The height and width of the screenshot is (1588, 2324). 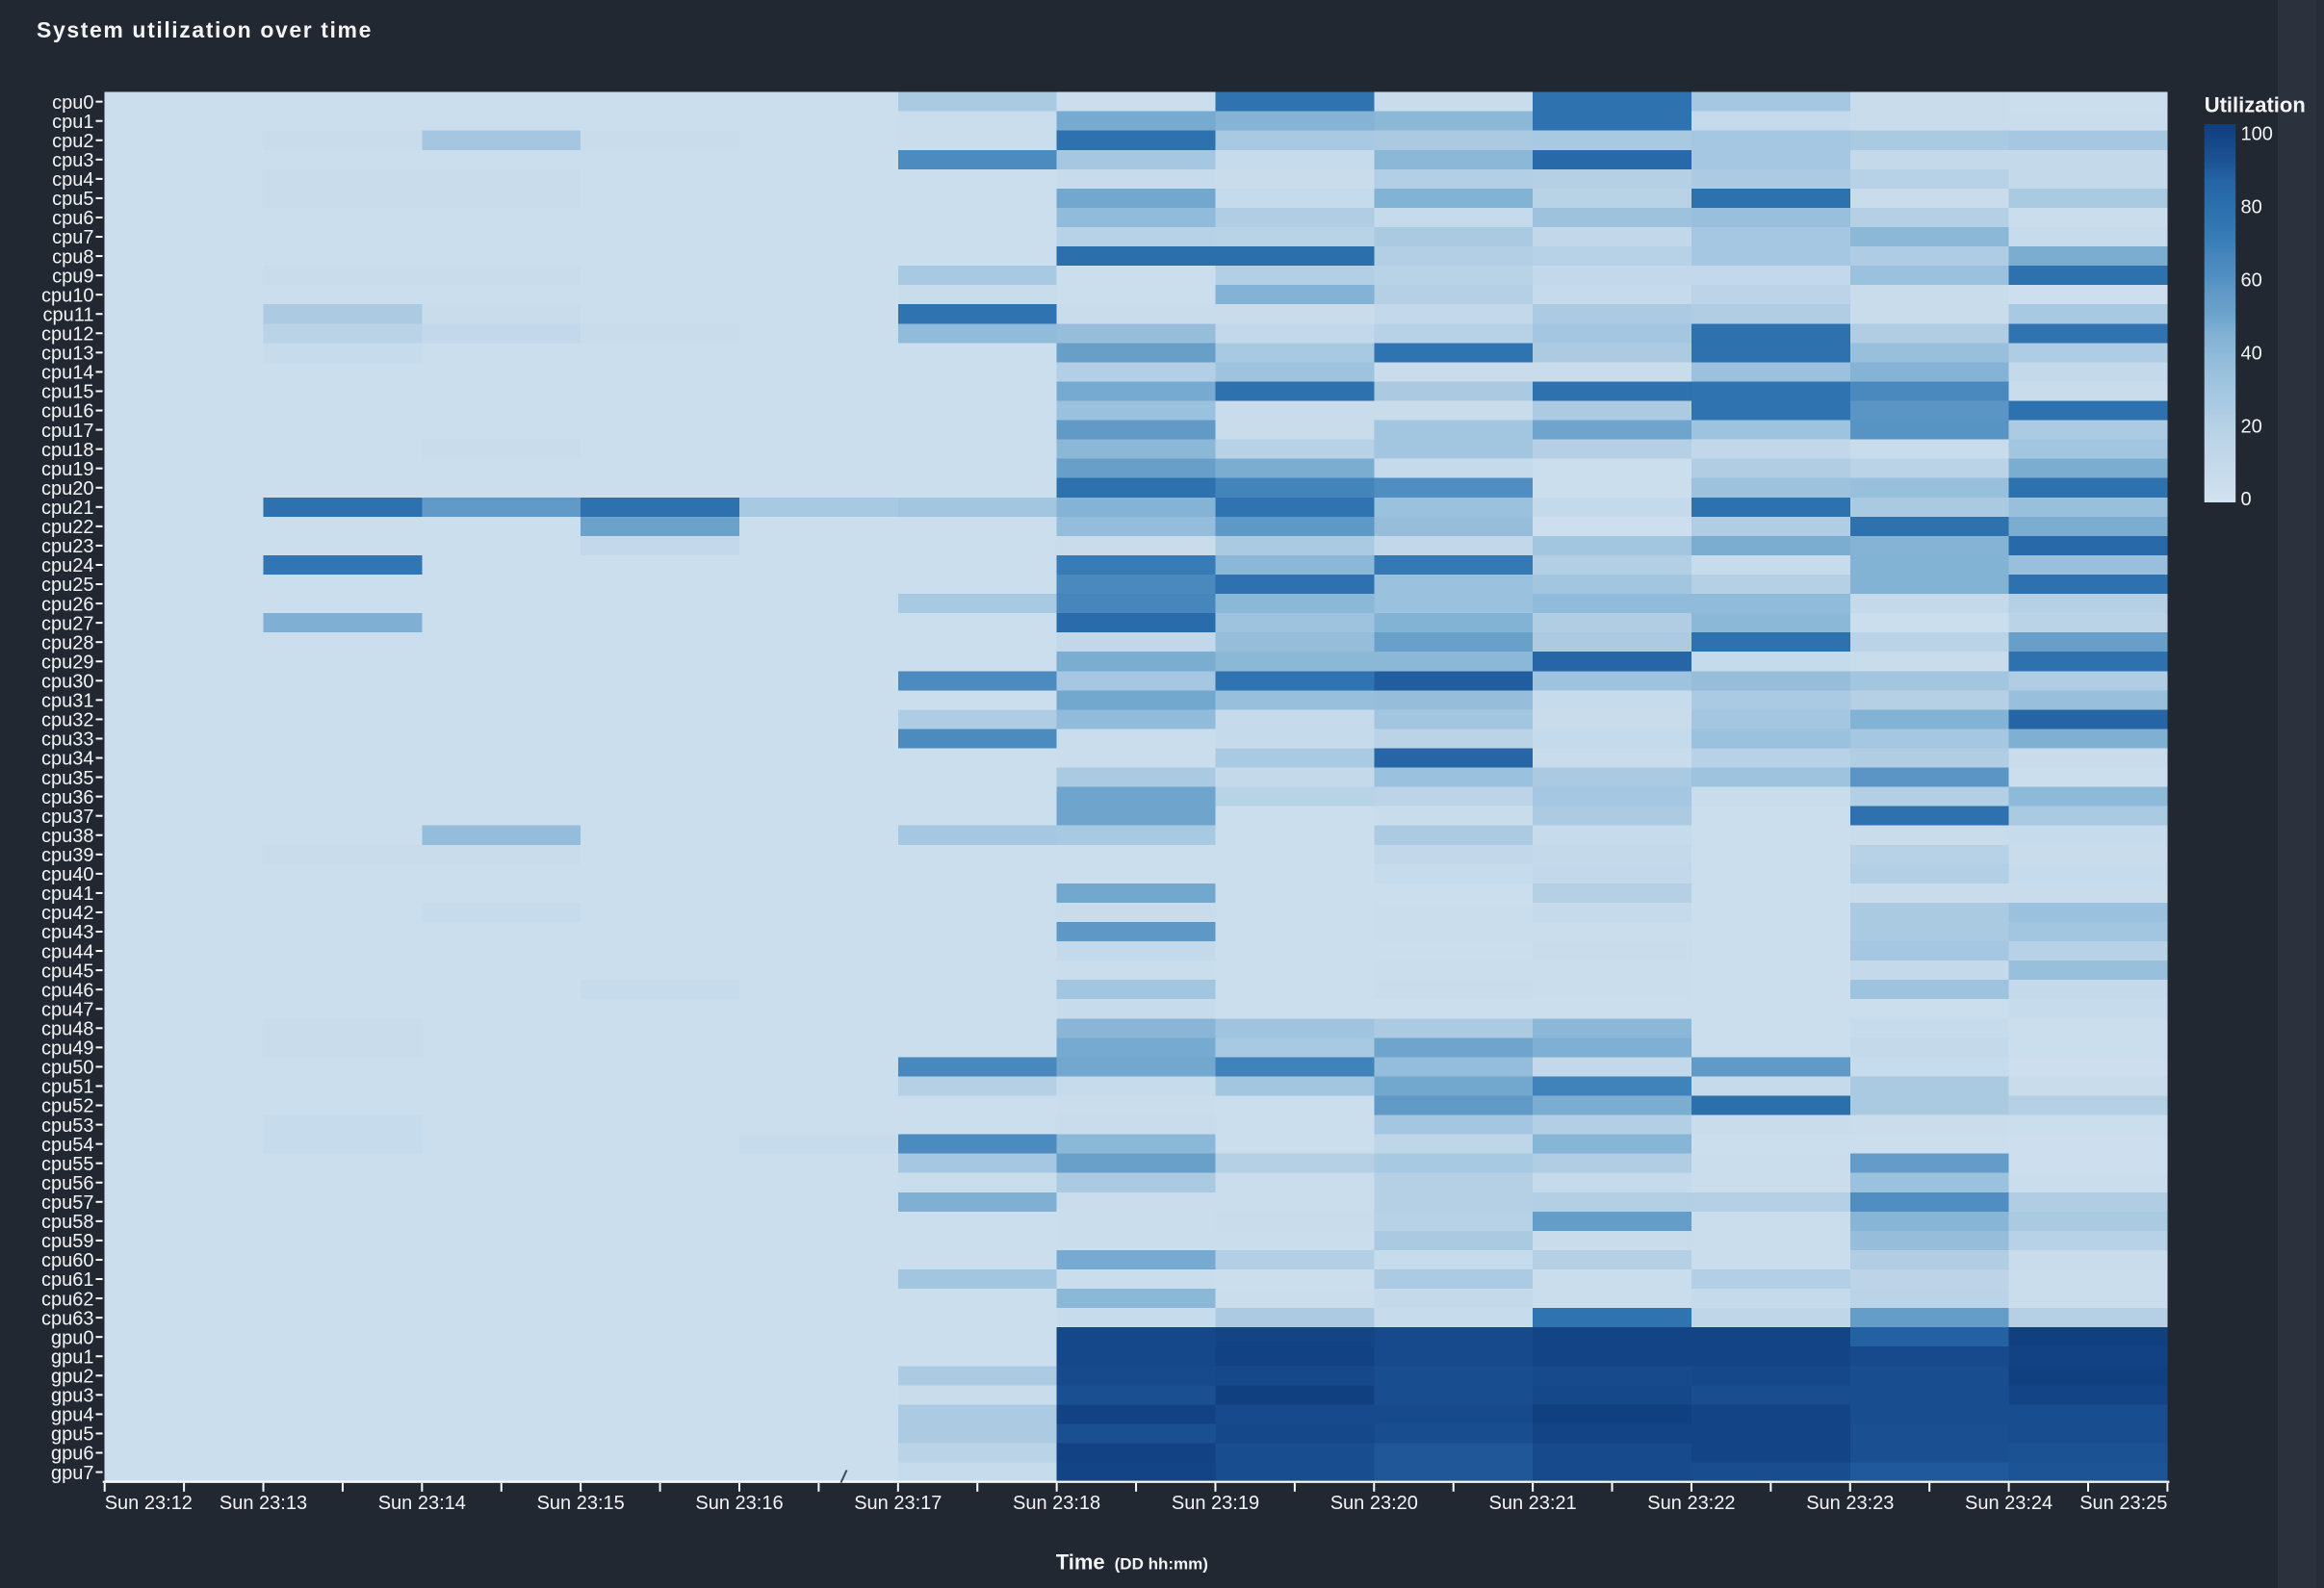 I want to click on svg-text: cpu51, so click(x=67, y=1087).